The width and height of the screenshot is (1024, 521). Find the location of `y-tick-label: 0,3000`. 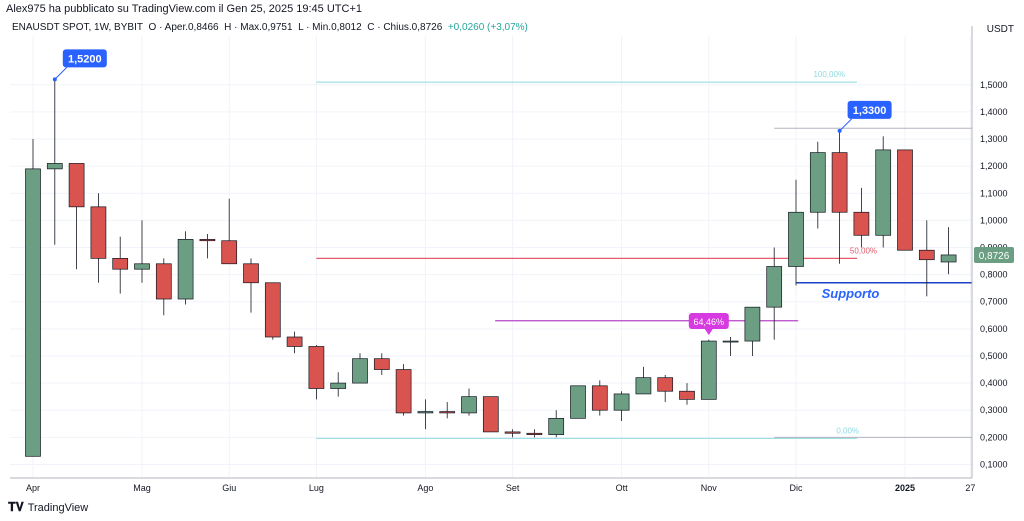

y-tick-label: 0,3000 is located at coordinates (994, 410).